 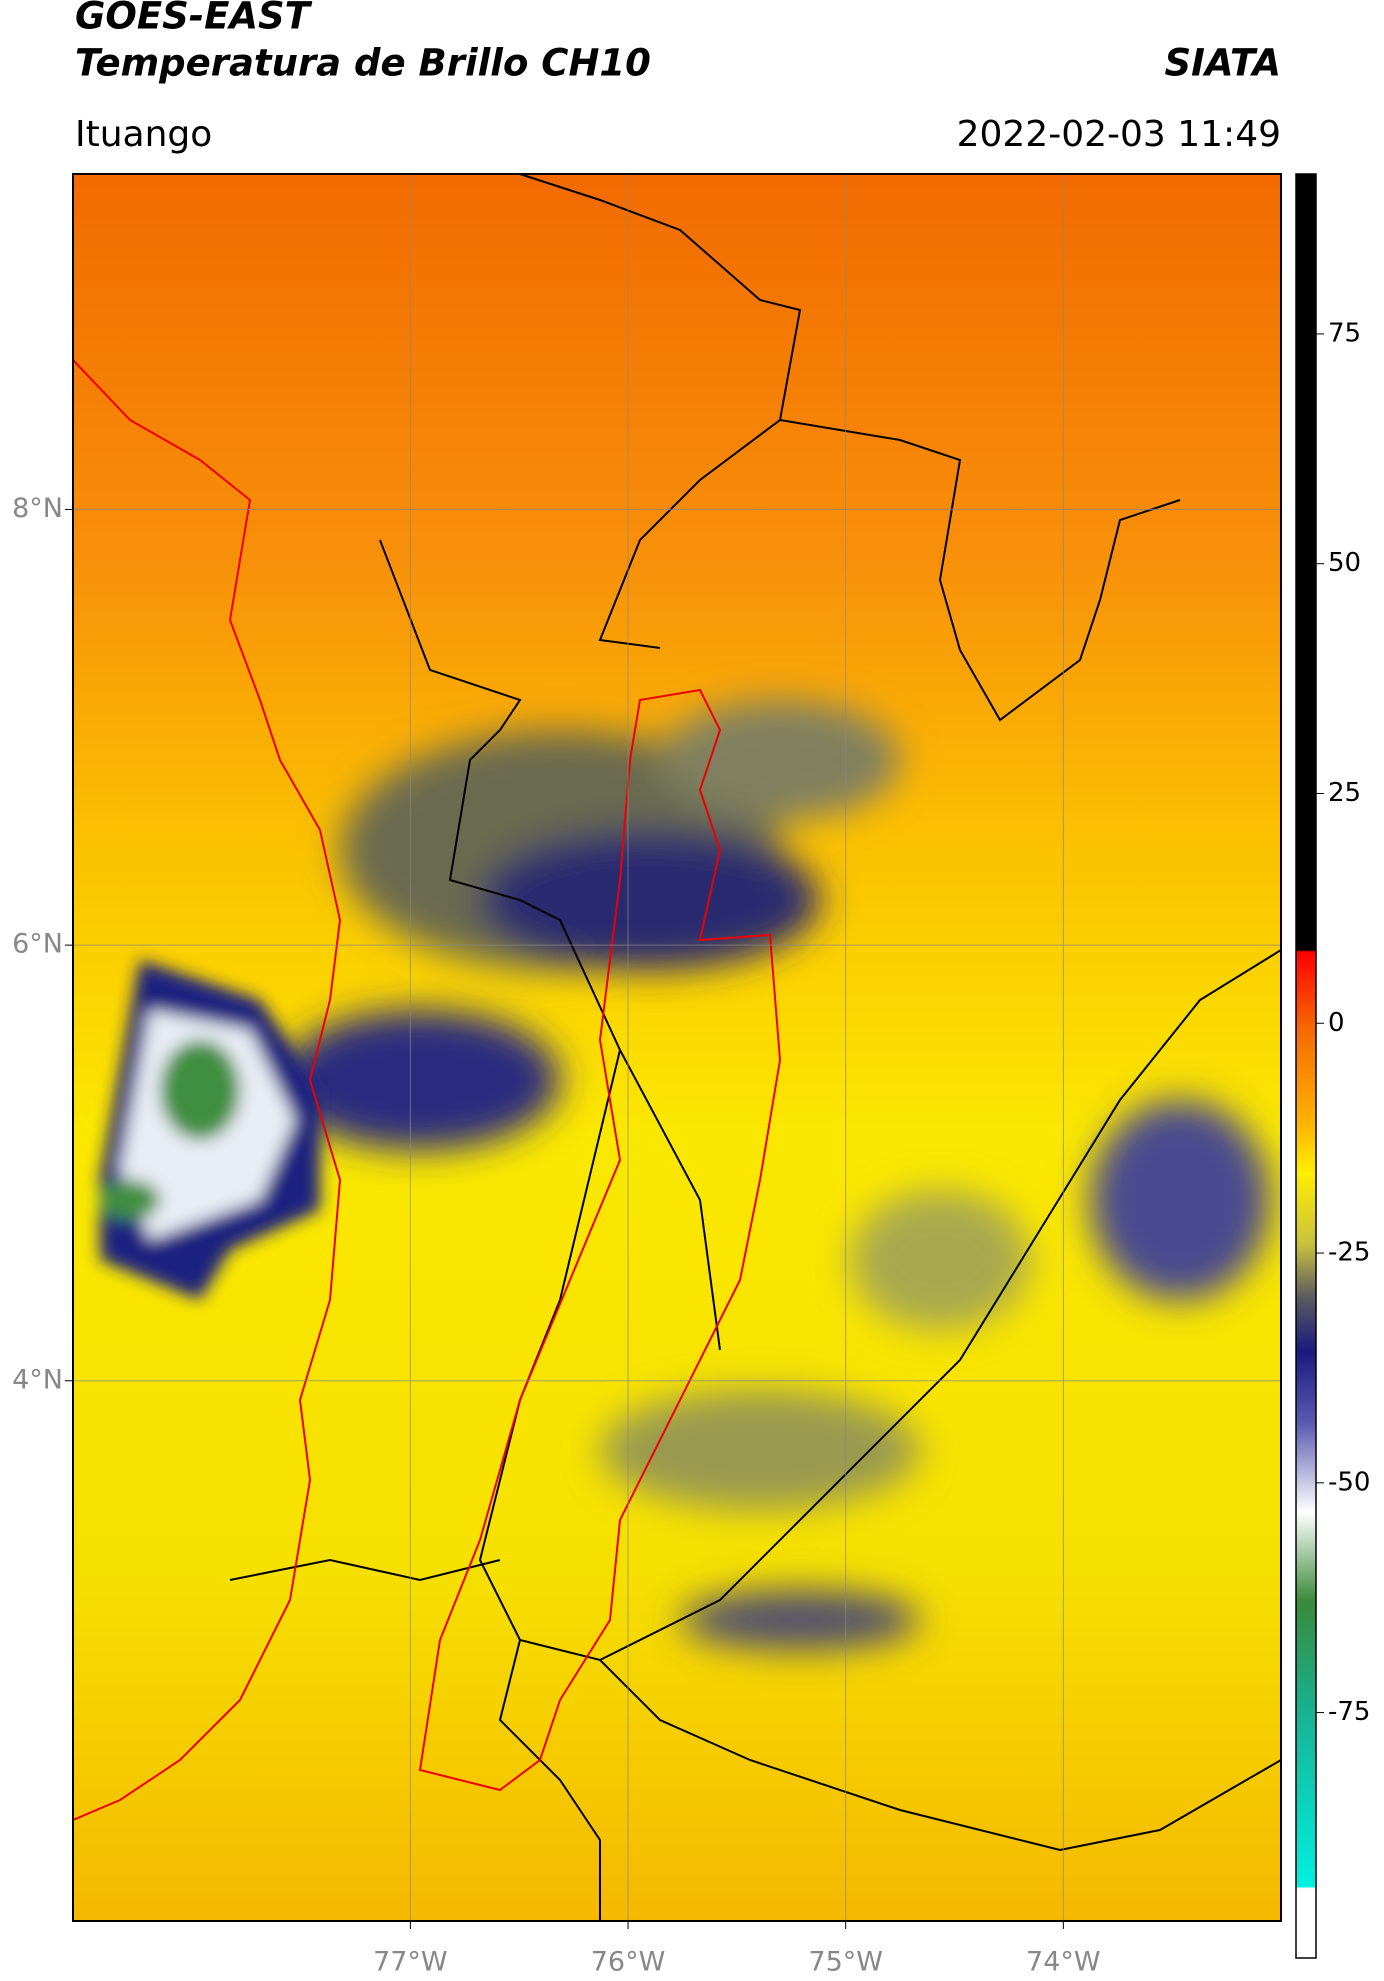 What do you see at coordinates (1222, 63) in the screenshot?
I see `source: SIATA` at bounding box center [1222, 63].